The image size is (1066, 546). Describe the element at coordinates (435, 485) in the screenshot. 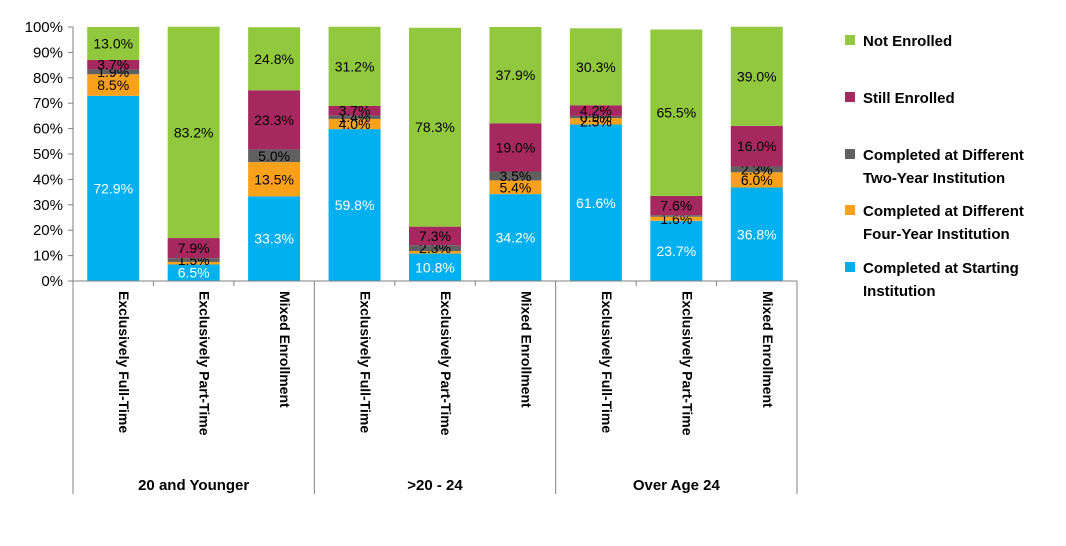

I see `group-label: >20 - 24` at that location.